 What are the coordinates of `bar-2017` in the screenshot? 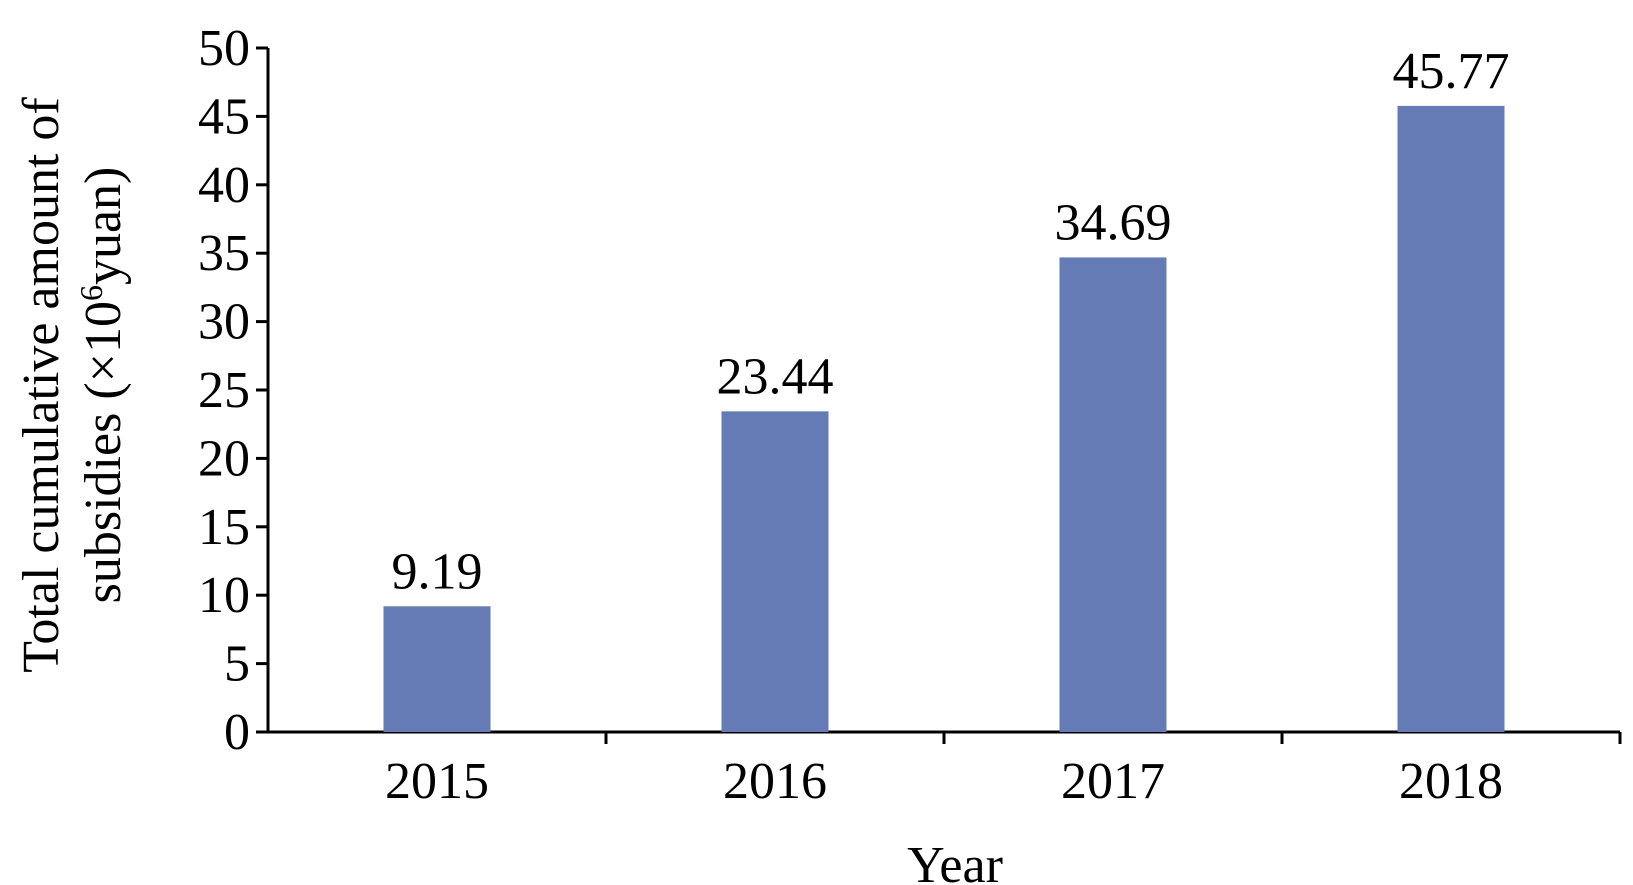 It's located at (1113, 494).